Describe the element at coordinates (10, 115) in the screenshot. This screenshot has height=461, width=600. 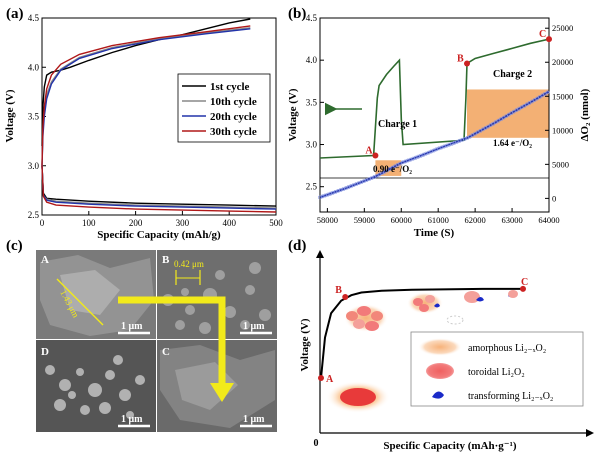
I see `panel-a-ylabel: Voltage (V)` at that location.